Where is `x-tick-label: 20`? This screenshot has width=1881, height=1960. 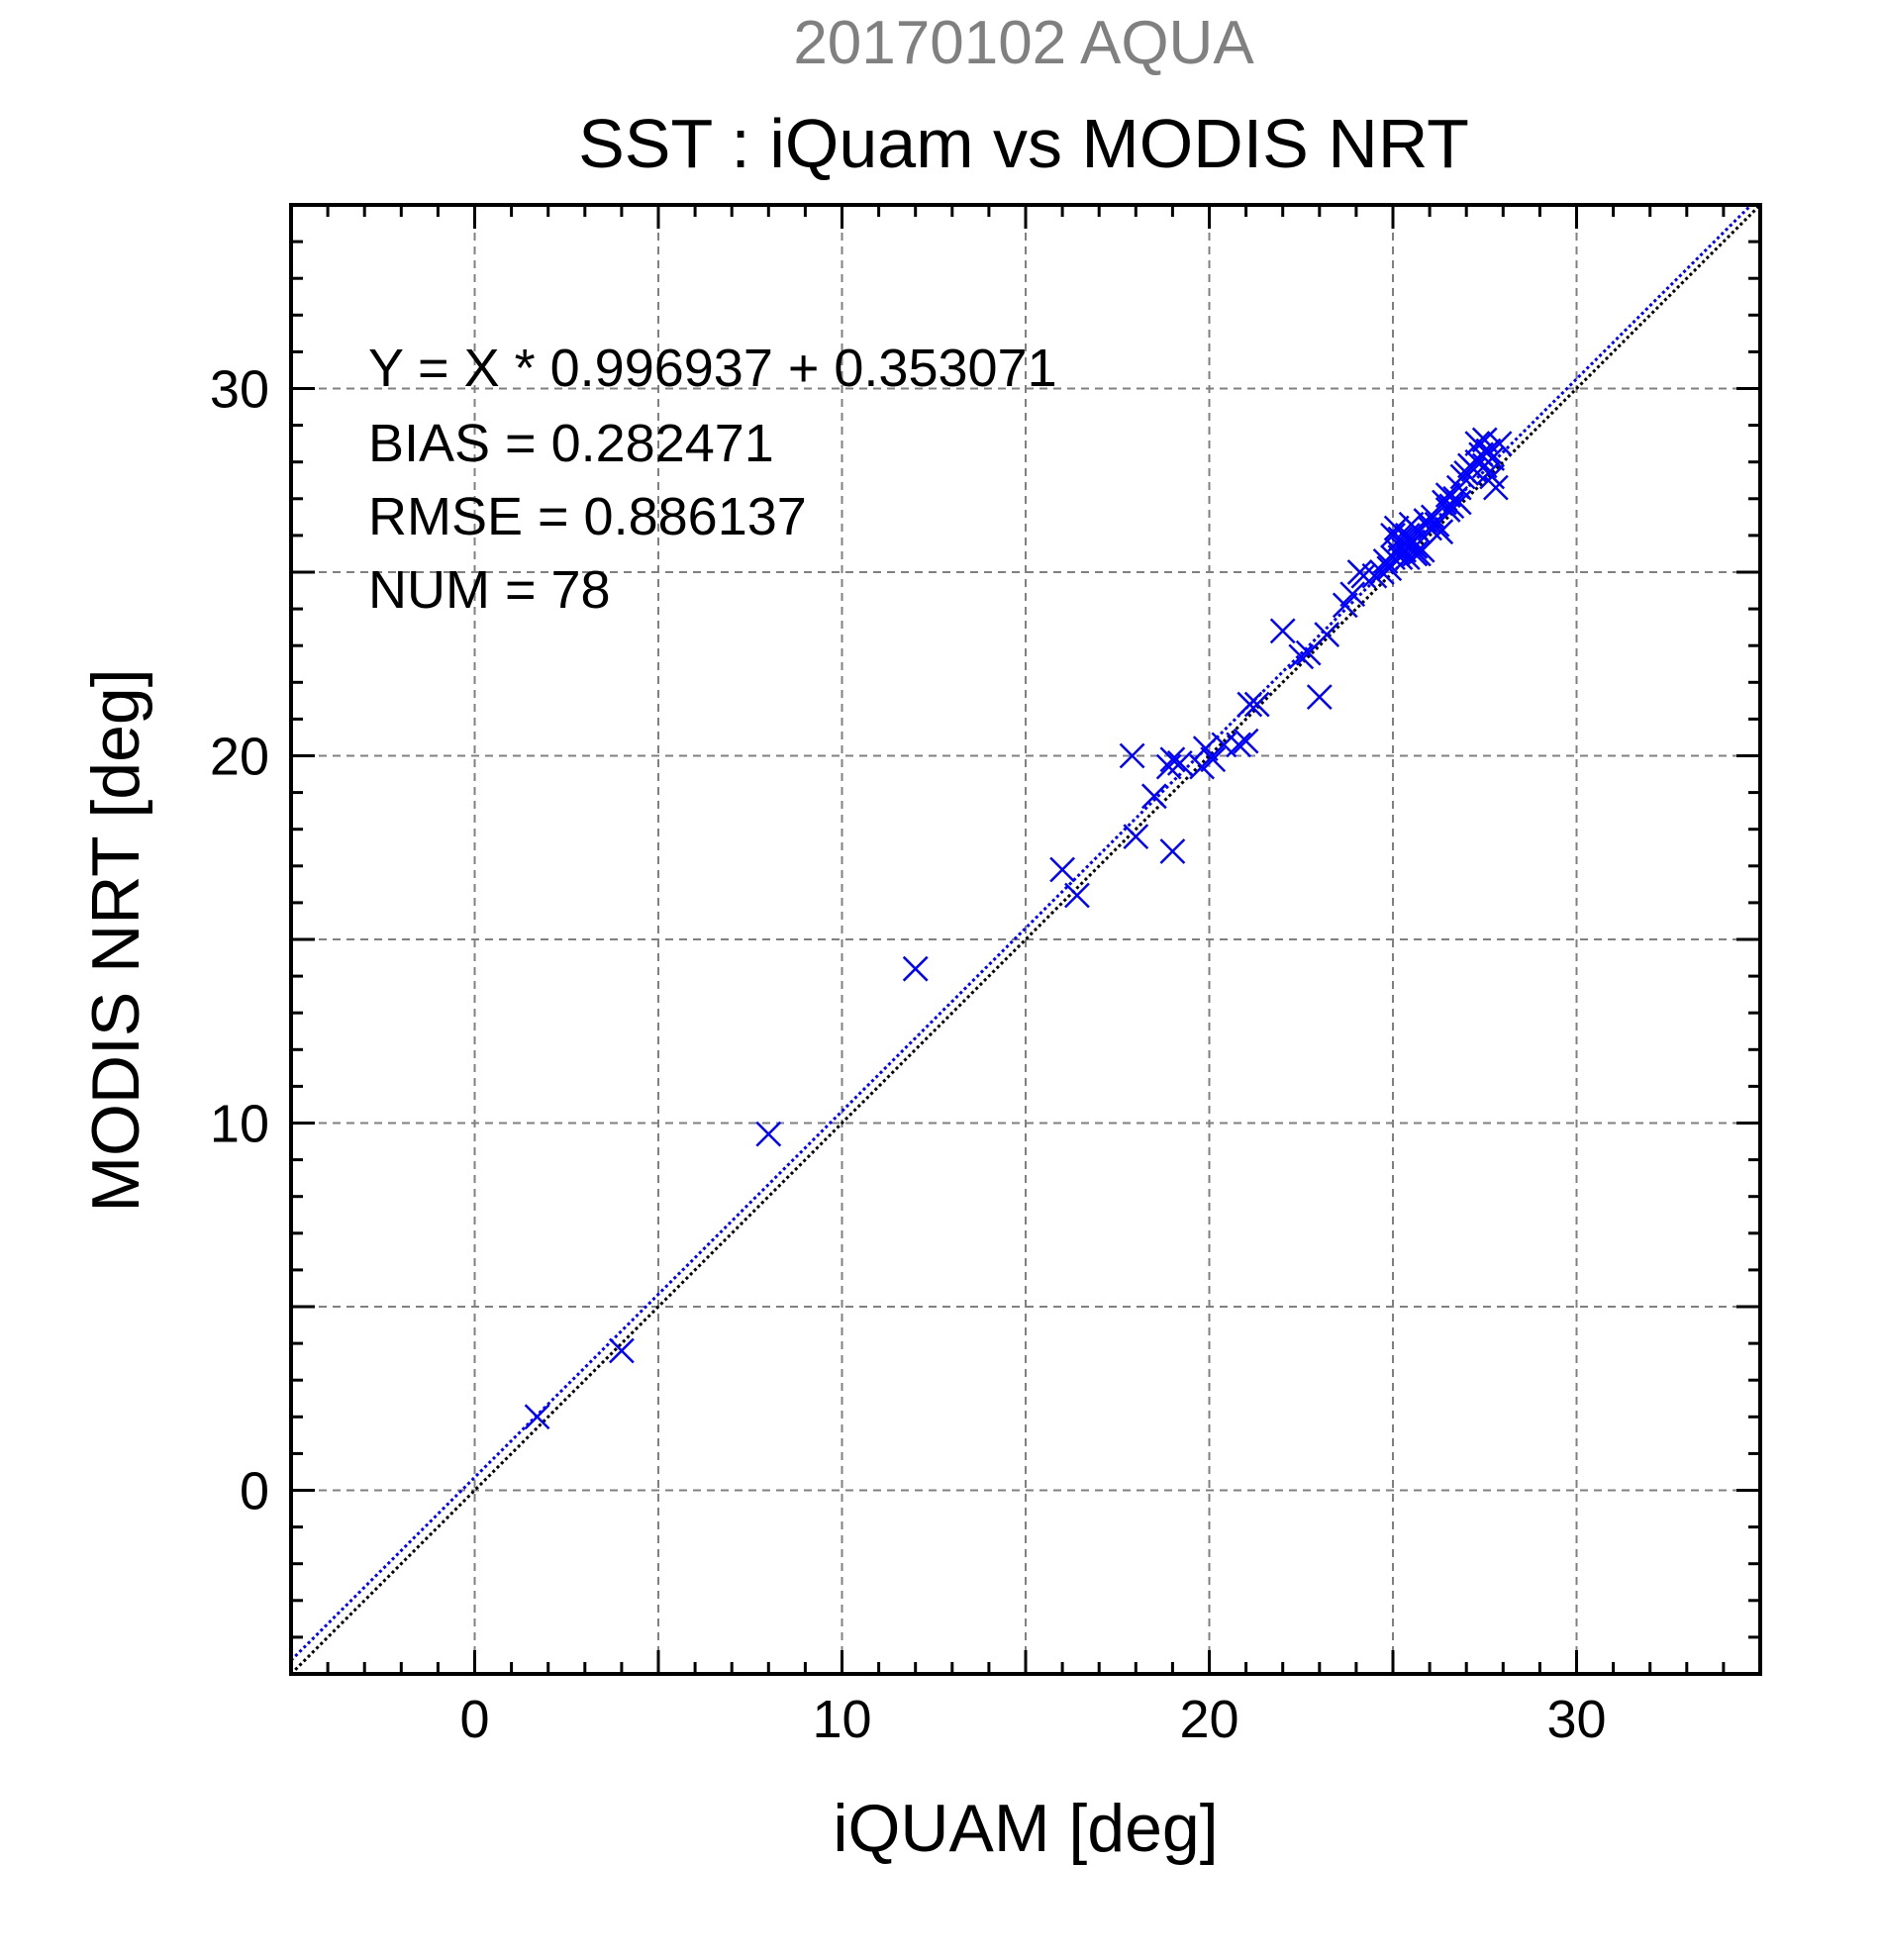 x-tick-label: 20 is located at coordinates (1209, 1719).